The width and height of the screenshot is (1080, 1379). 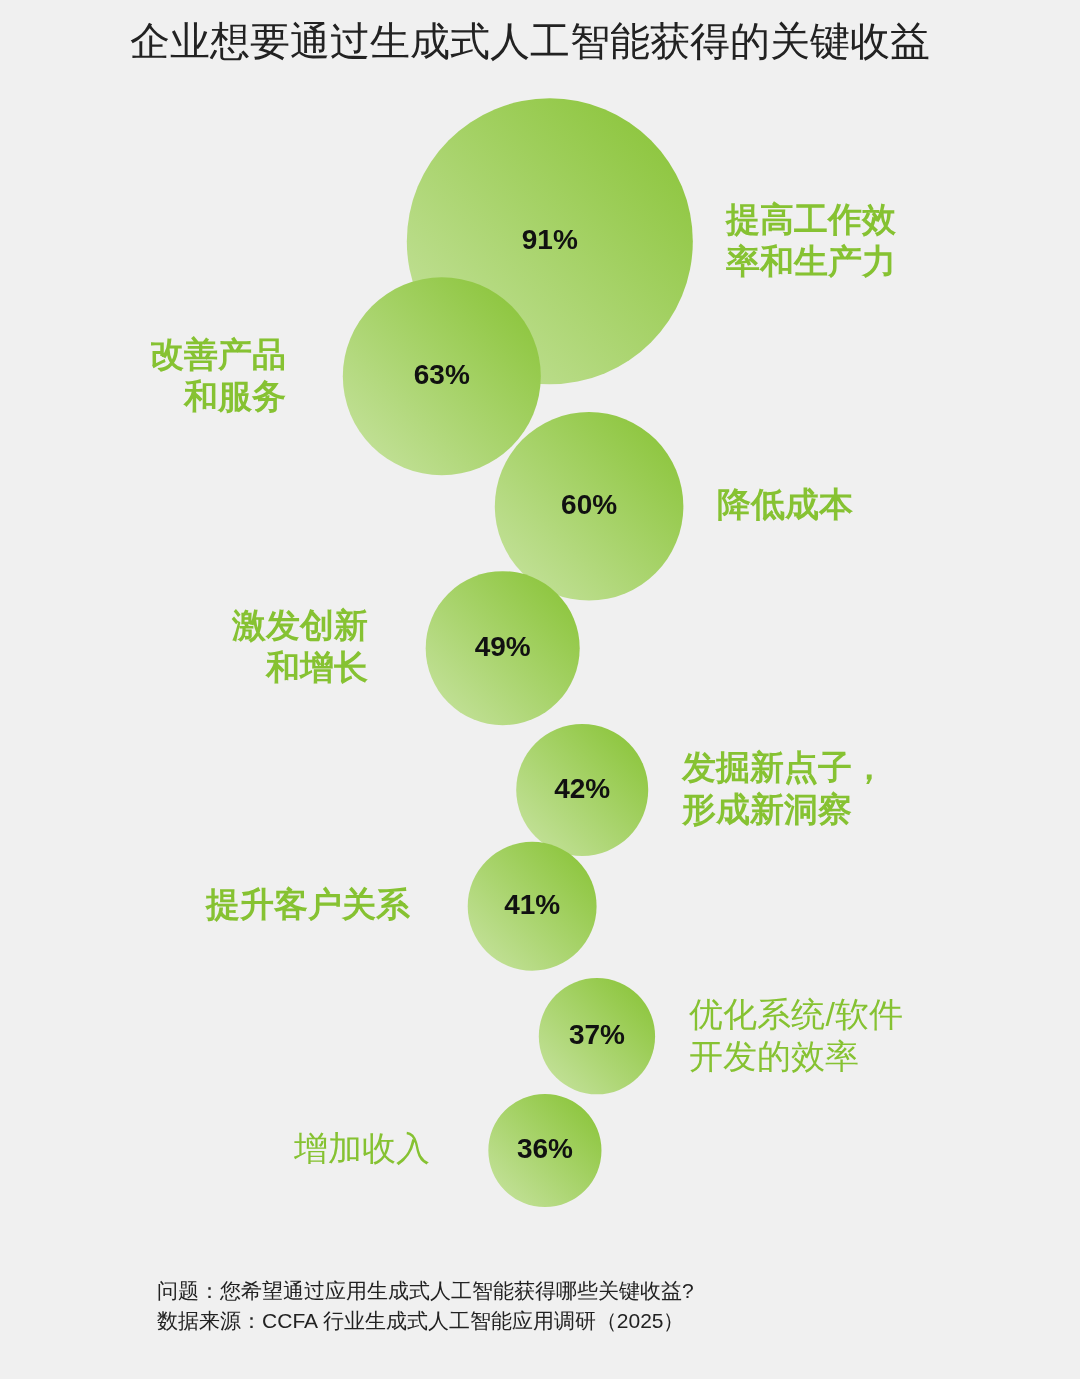 I want to click on data-label: 91%, so click(x=549, y=240).